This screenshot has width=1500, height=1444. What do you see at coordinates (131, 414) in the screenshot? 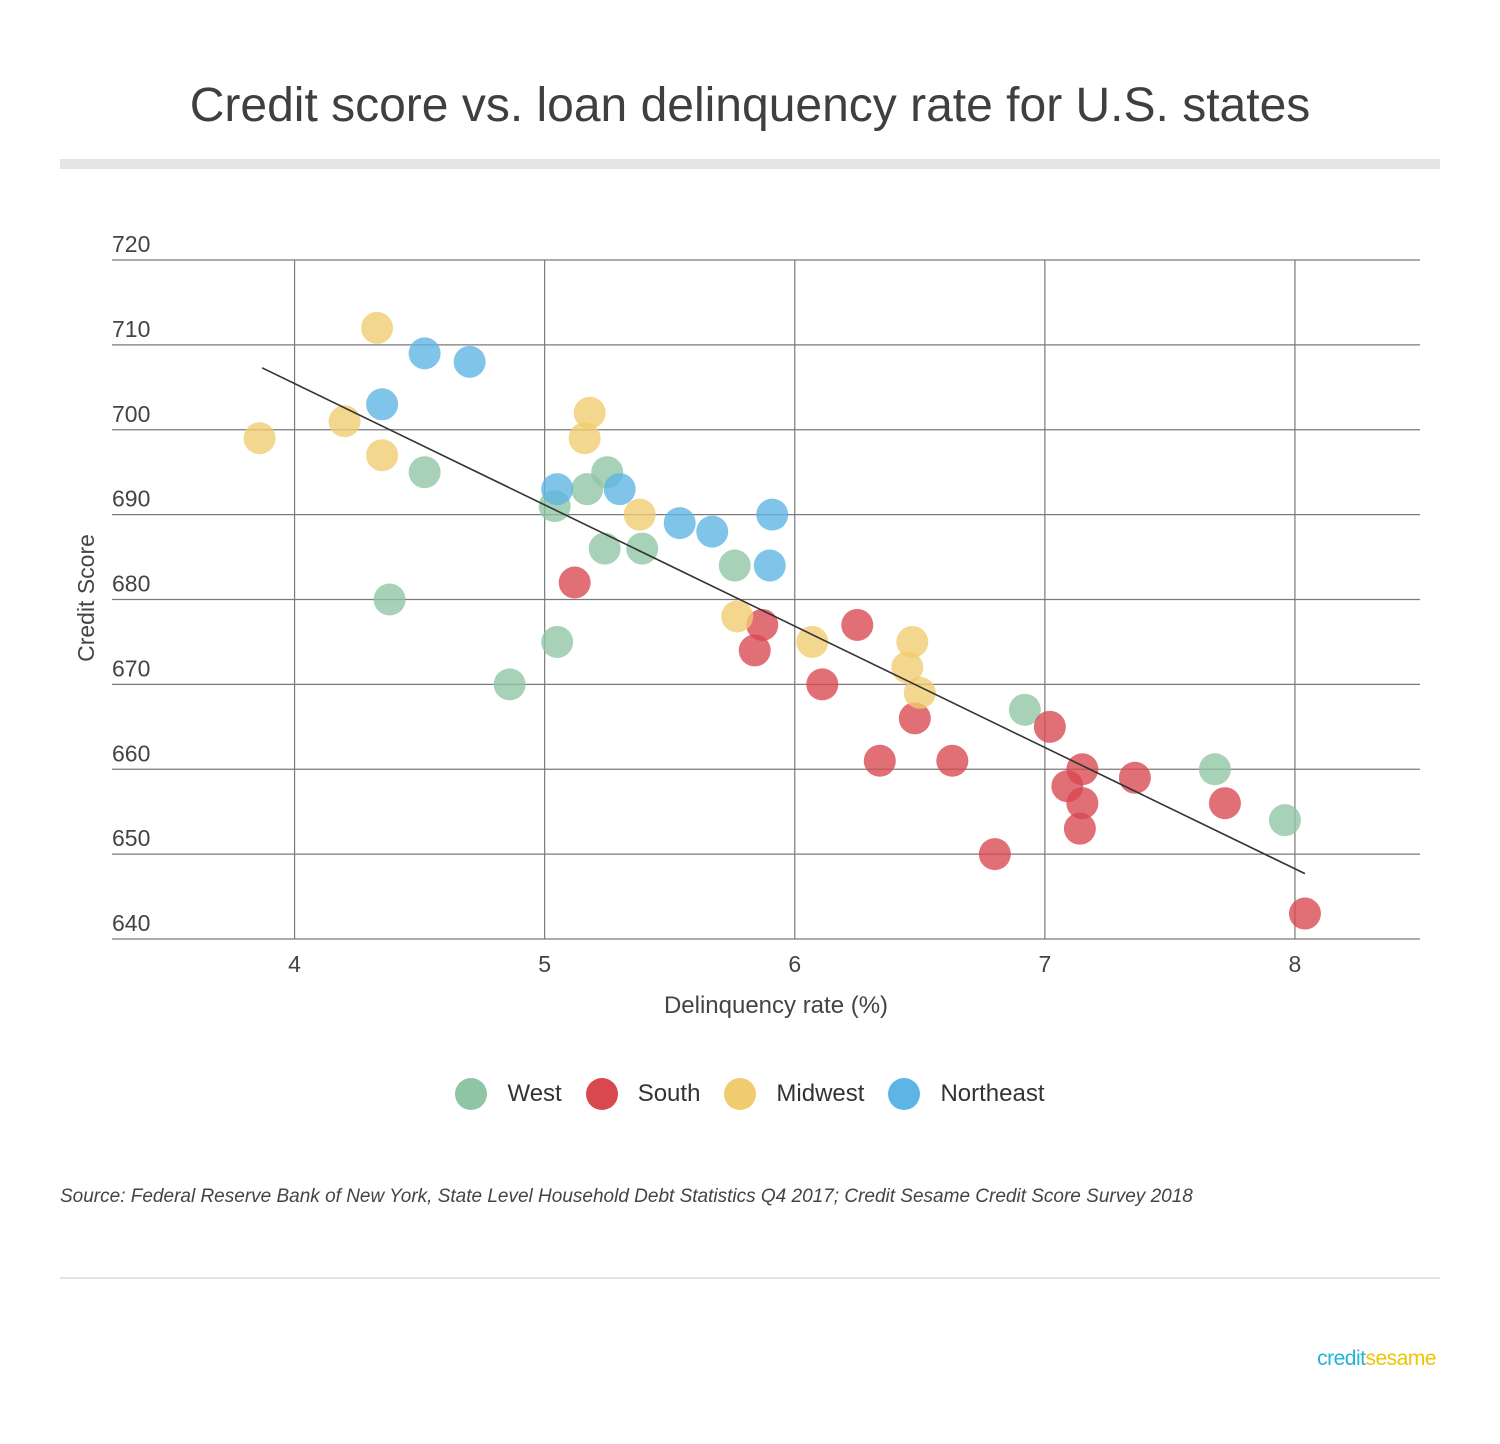
I see `y-tick-label: 700` at bounding box center [131, 414].